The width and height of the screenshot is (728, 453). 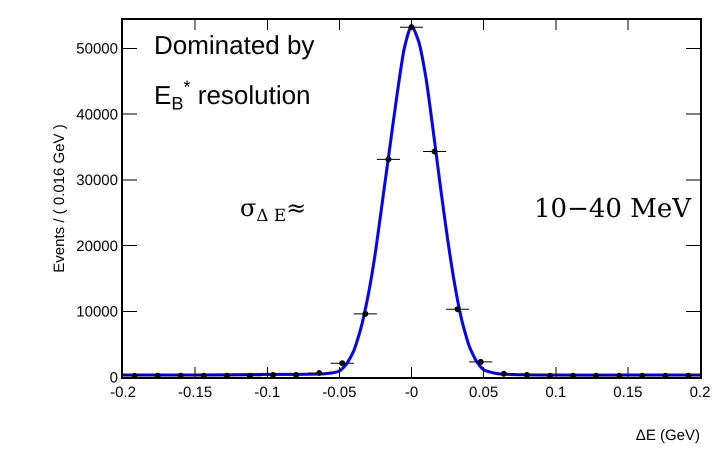 What do you see at coordinates (114, 377) in the screenshot?
I see `y-tick-label: 0` at bounding box center [114, 377].